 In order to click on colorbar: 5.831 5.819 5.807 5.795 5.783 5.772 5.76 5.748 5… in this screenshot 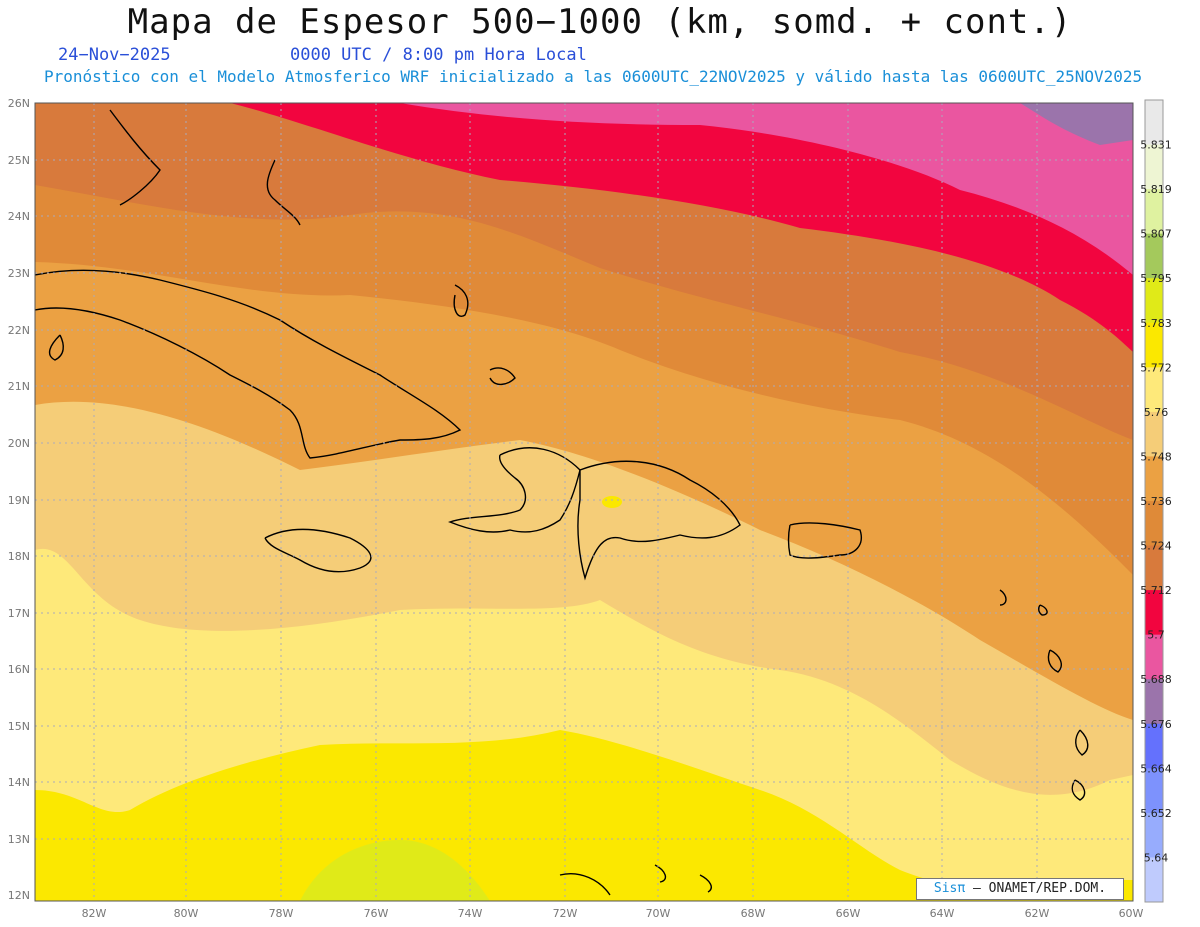, I will do `click(1156, 501)`.